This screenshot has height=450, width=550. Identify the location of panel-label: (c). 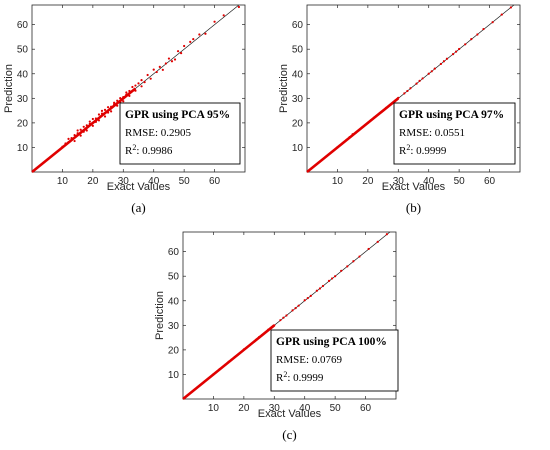
(289, 434).